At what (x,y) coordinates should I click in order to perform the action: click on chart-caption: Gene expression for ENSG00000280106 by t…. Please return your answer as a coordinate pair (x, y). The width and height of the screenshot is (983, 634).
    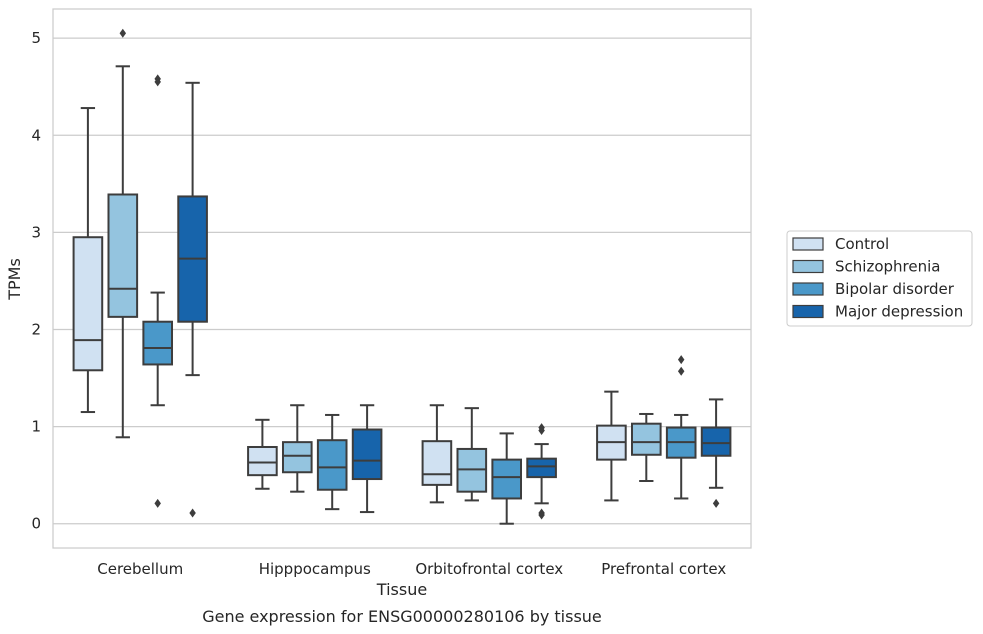
    Looking at the image, I should click on (402, 616).